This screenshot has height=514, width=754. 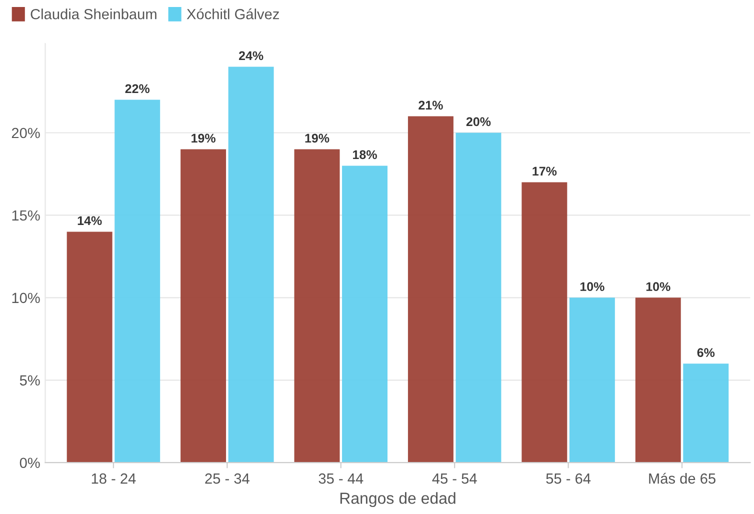 I want to click on x-tick-label: 45 - 54, so click(x=454, y=479).